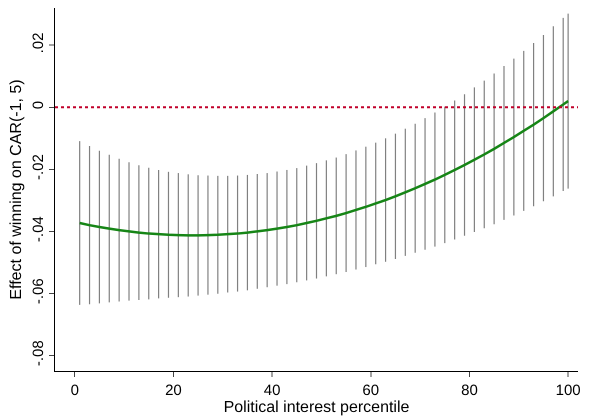 The image size is (590, 420). Describe the element at coordinates (568, 390) in the screenshot. I see `x-tick-label: 100` at that location.